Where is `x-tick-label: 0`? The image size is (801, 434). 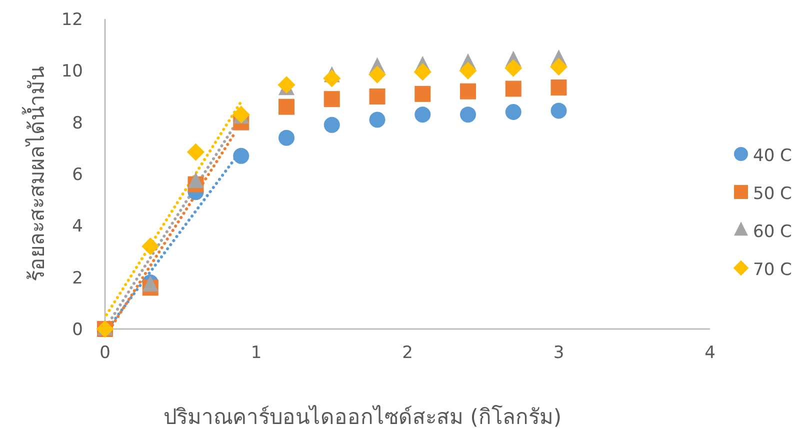
x-tick-label: 0 is located at coordinates (105, 353).